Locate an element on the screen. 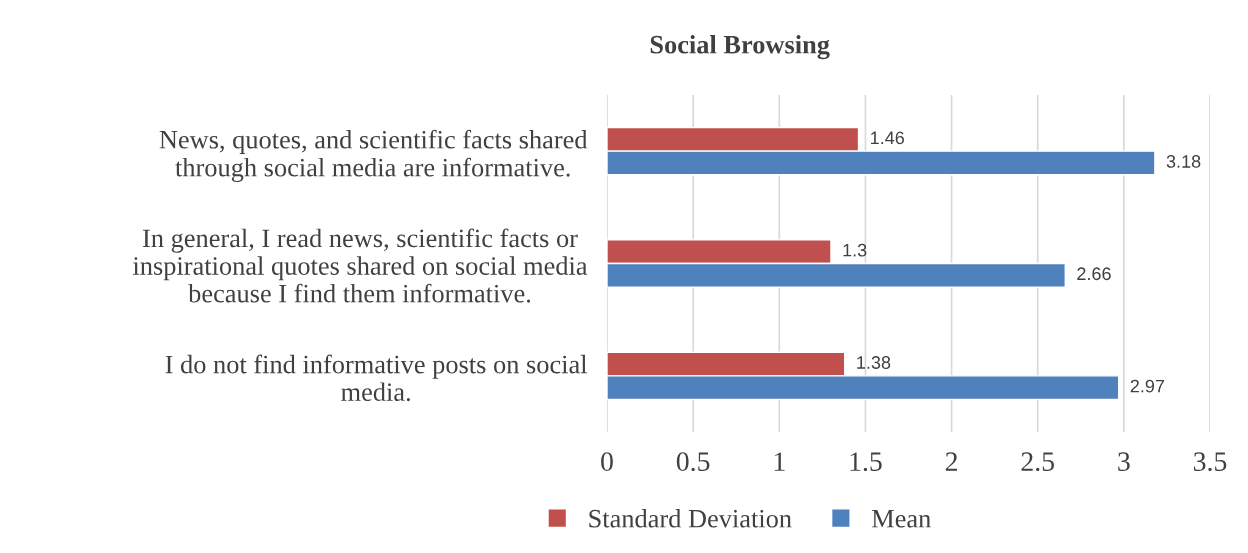 This screenshot has height=553, width=1248. x-tick-label: 1 is located at coordinates (779, 461).